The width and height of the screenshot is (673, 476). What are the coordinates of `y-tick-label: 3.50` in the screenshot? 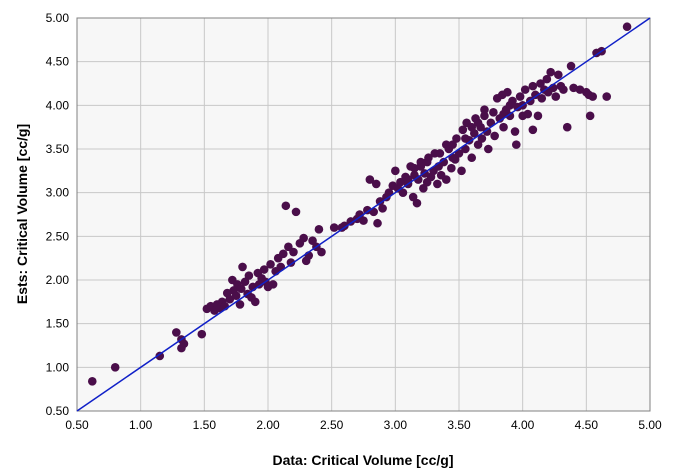 It's located at (58, 149).